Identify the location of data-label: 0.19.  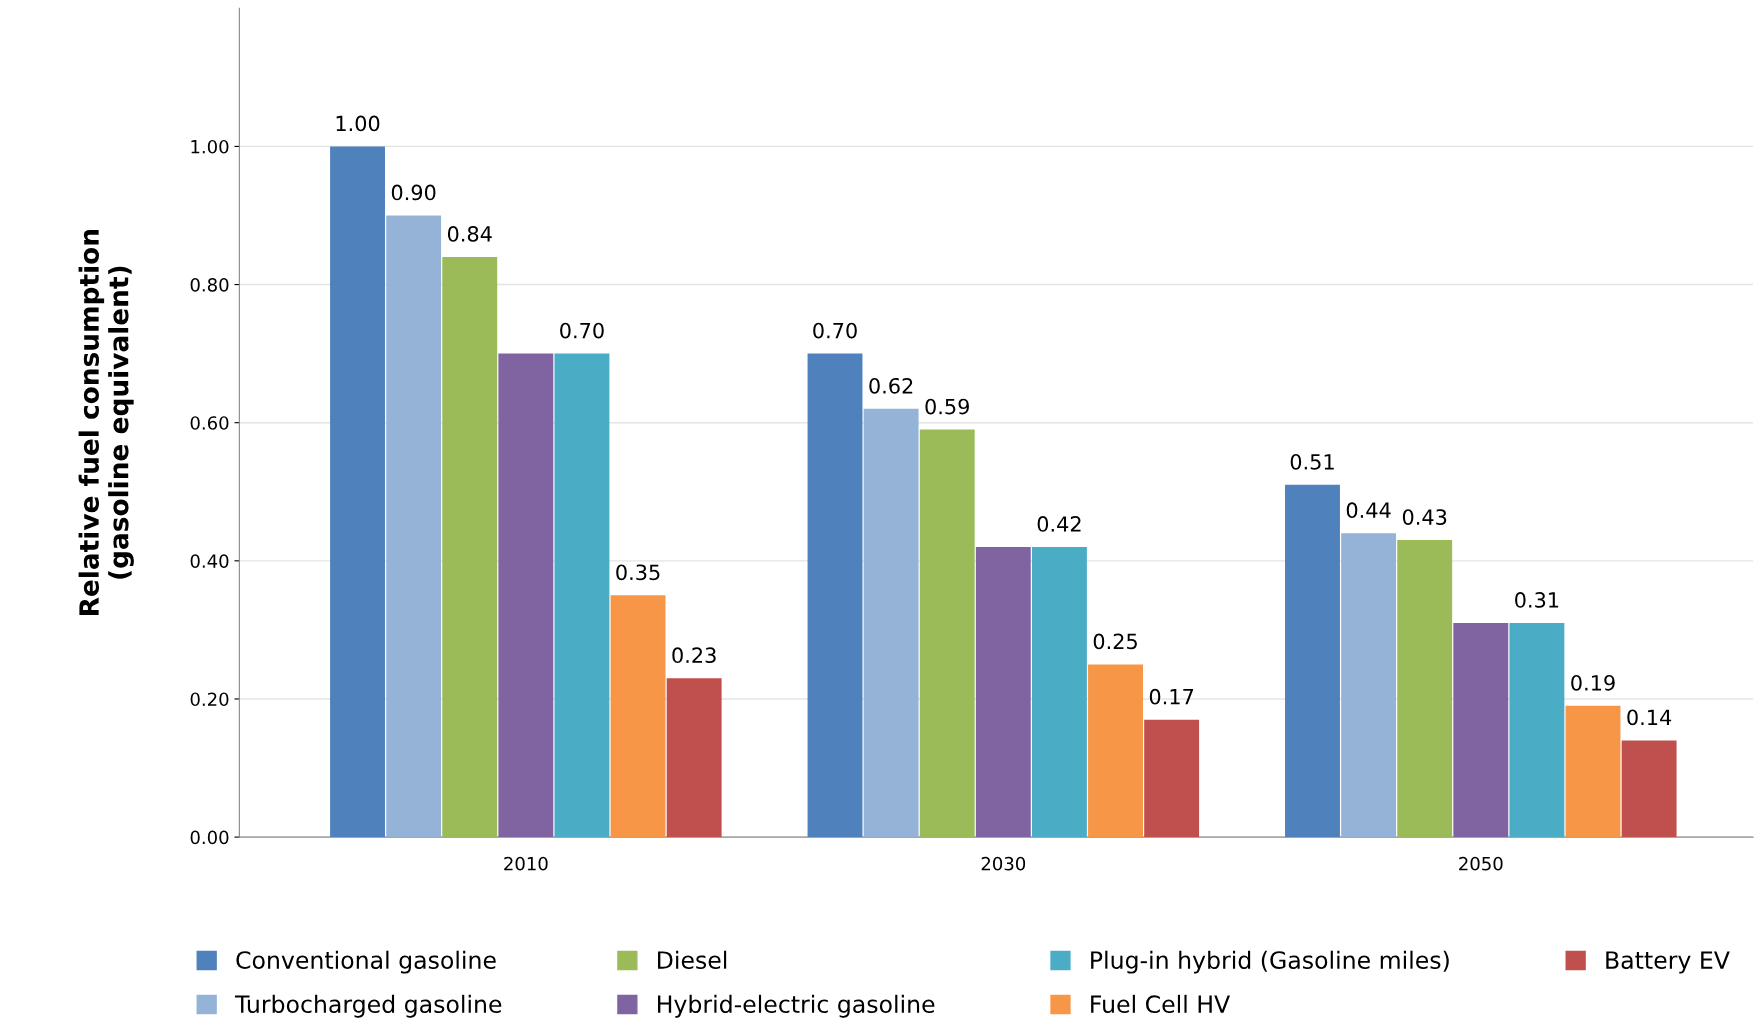
(1593, 682).